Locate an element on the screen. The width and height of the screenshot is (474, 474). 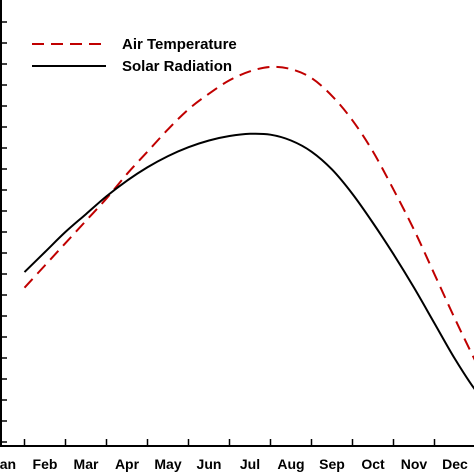
legend-label-air-temperature: Air Temperature is located at coordinates (179, 44).